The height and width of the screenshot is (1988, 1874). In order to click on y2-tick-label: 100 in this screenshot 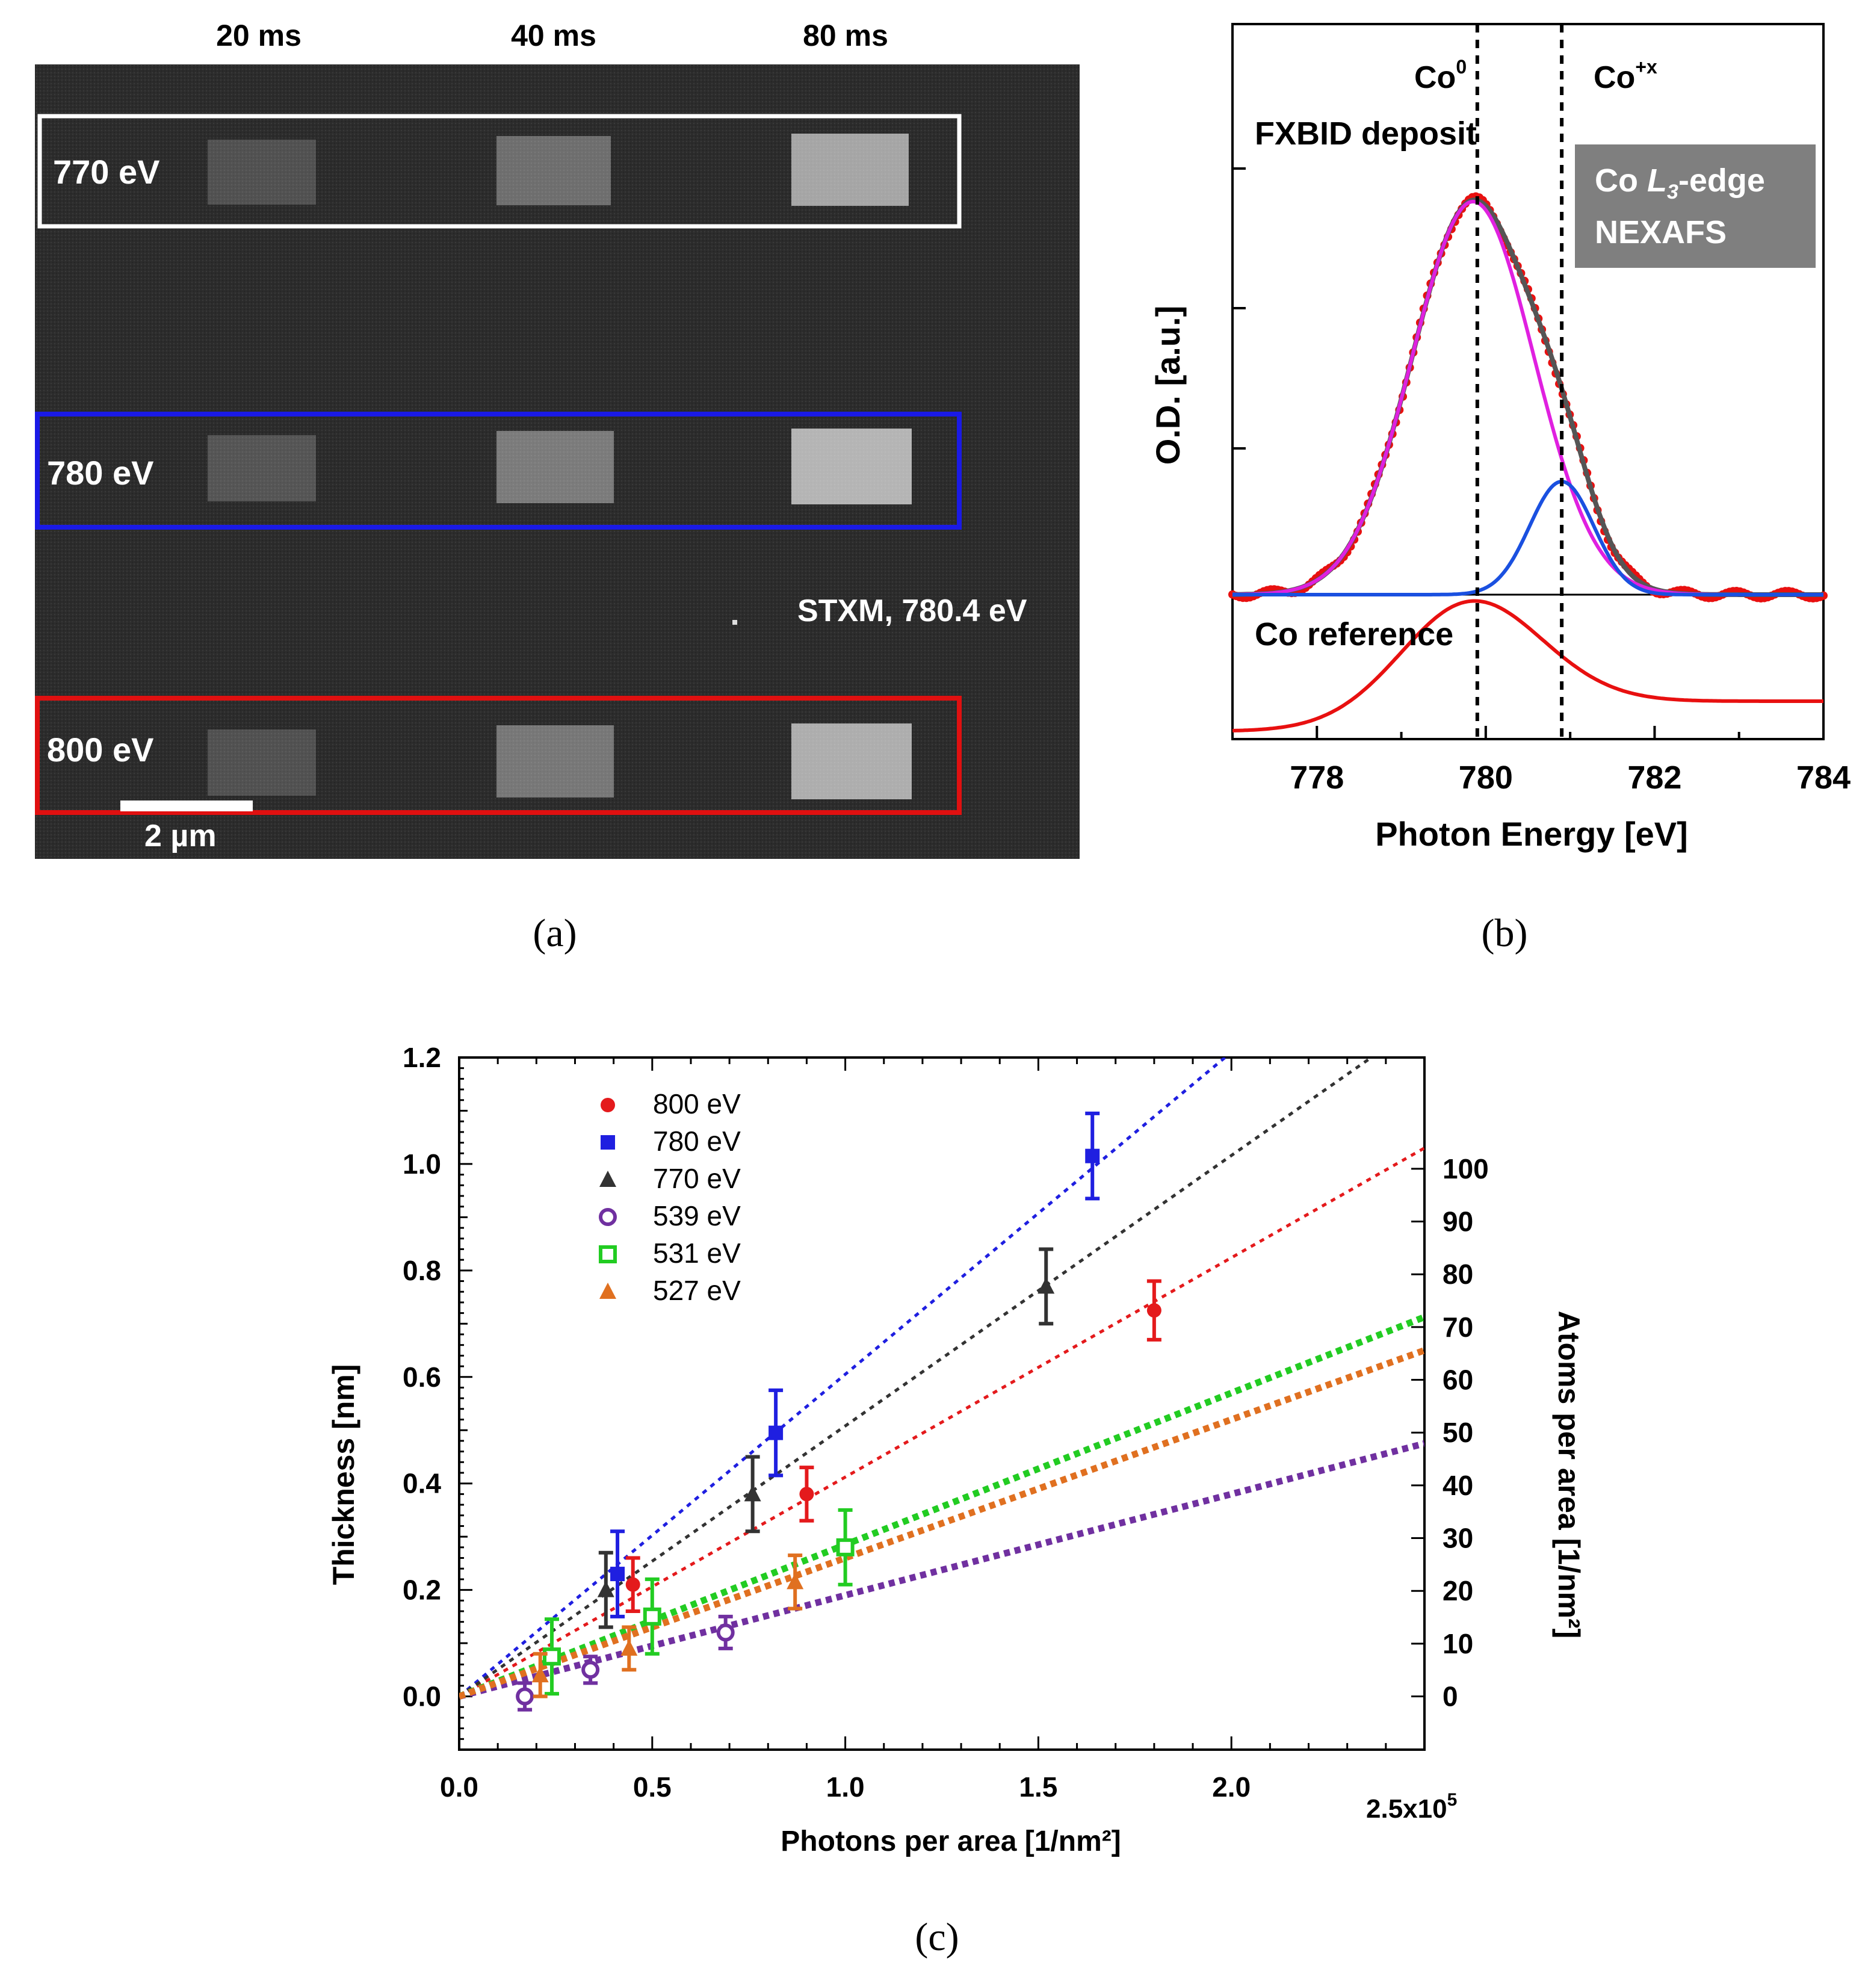, I will do `click(1466, 1169)`.